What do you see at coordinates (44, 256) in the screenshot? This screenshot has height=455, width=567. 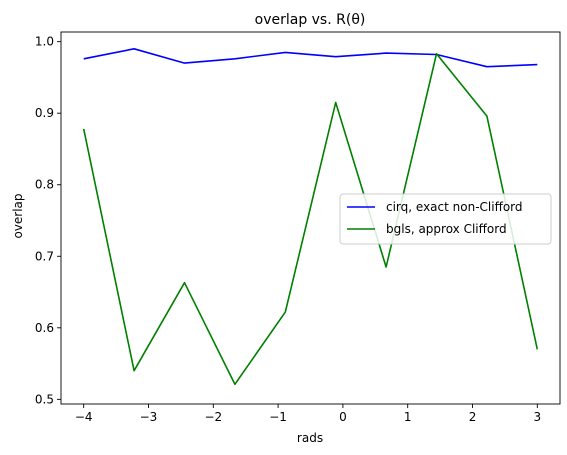 I see `y-tick-label: 0.7` at bounding box center [44, 256].